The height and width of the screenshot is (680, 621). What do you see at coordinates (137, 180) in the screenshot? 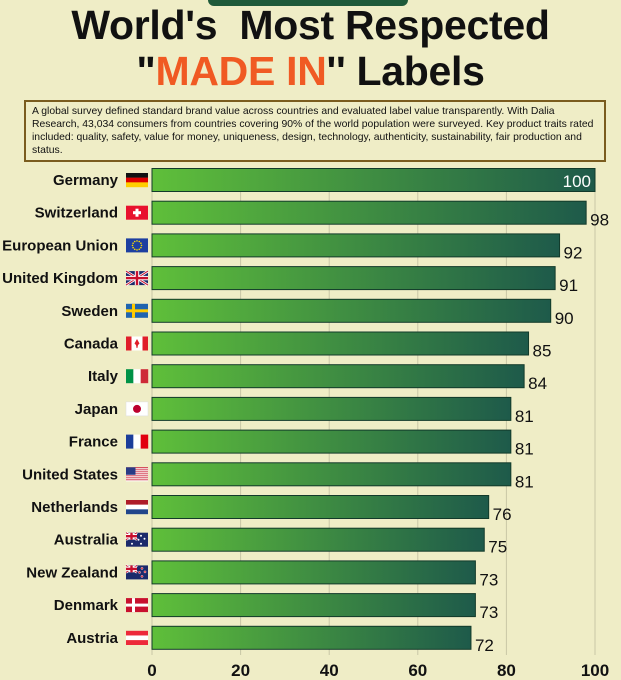
I see `germany-flag-icon` at bounding box center [137, 180].